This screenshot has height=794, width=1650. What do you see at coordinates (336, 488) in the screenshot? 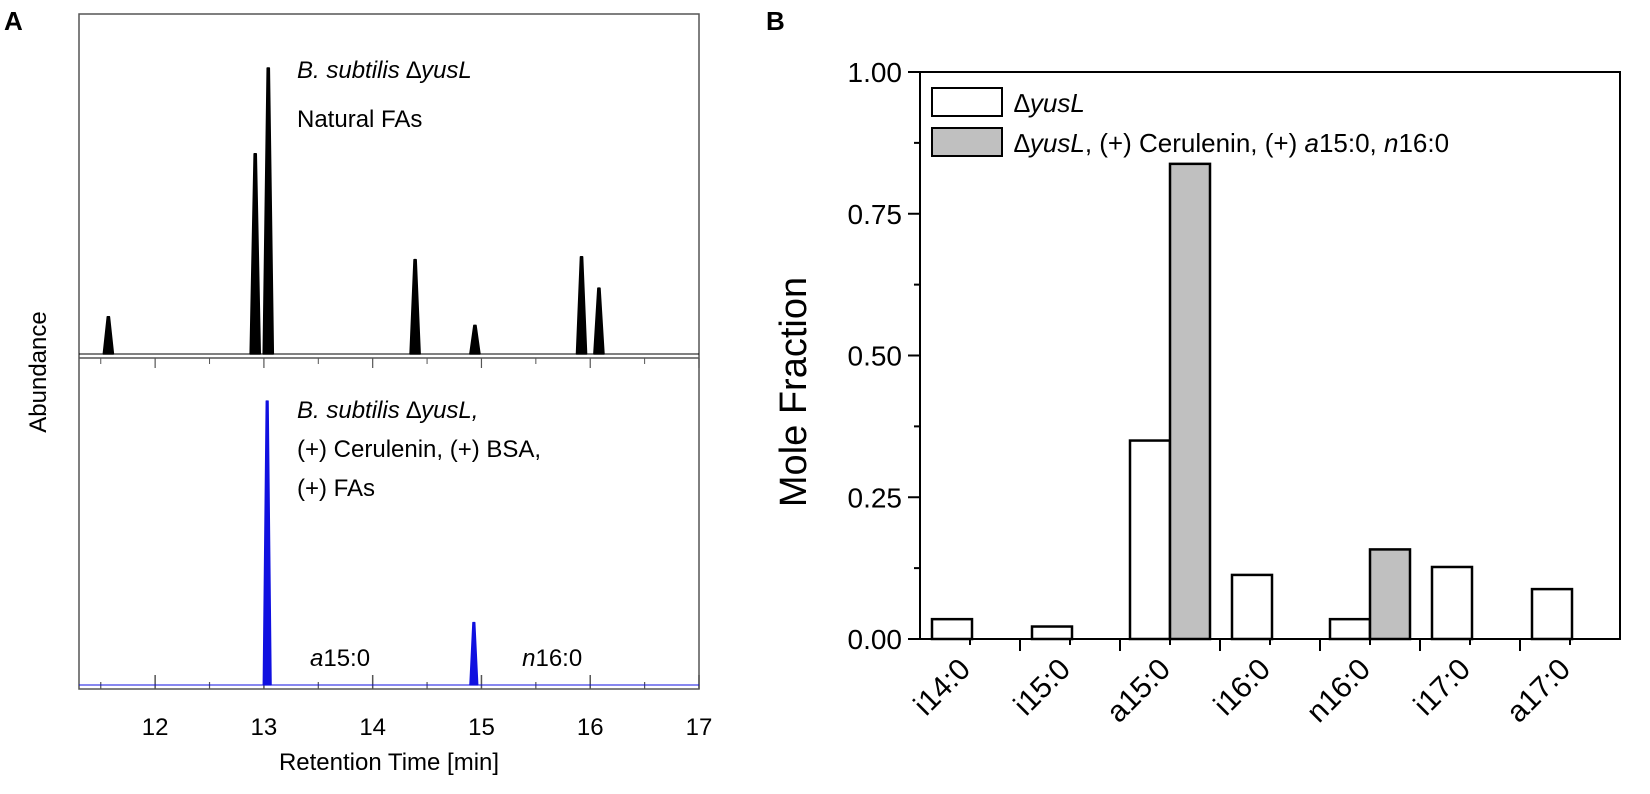
I see `bottom-subplot-label-line3: (+) FAs` at bounding box center [336, 488].